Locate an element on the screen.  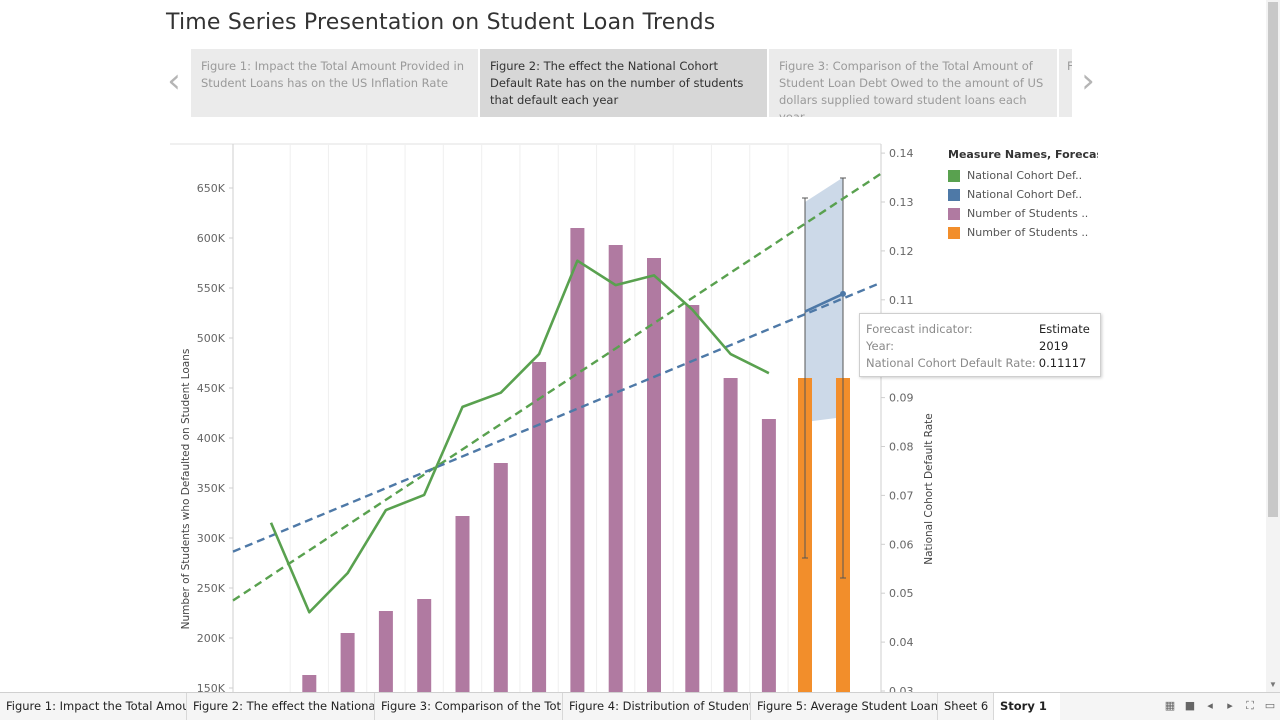
y2-tick-label: 0.07 is located at coordinates (901, 495).